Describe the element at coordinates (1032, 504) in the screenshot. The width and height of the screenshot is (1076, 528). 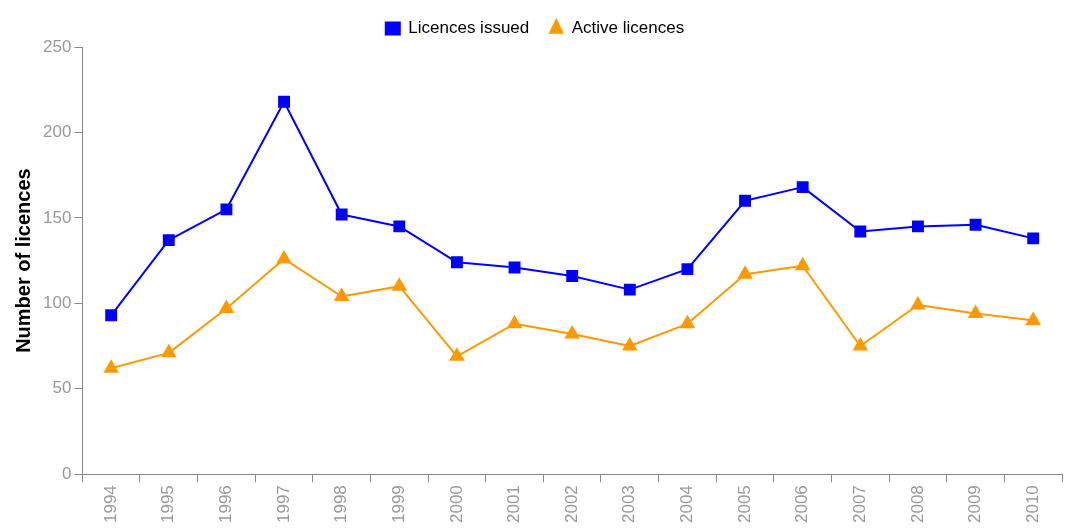
I see `x-tick-label: 2010` at that location.